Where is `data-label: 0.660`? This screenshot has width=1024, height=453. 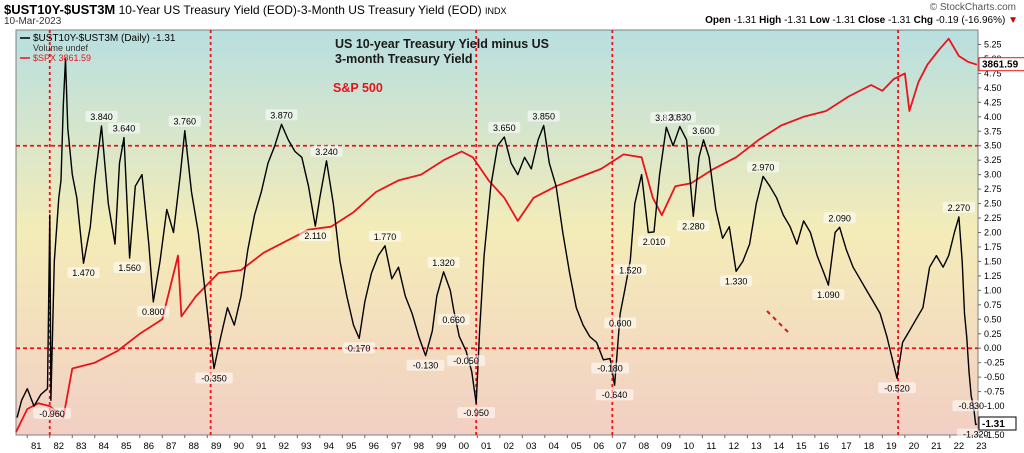 data-label: 0.660 is located at coordinates (453, 320).